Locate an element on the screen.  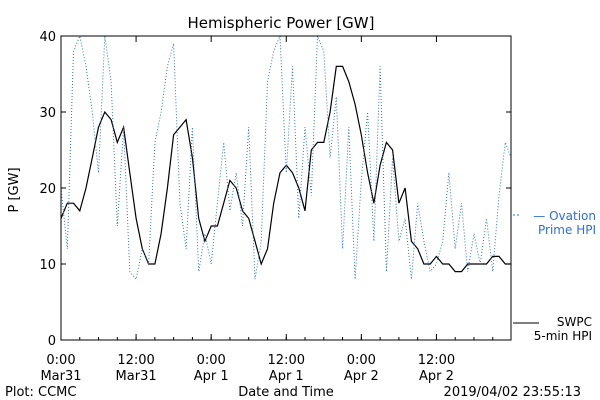
y-axis-label: P [GW] is located at coordinates (14, 189).